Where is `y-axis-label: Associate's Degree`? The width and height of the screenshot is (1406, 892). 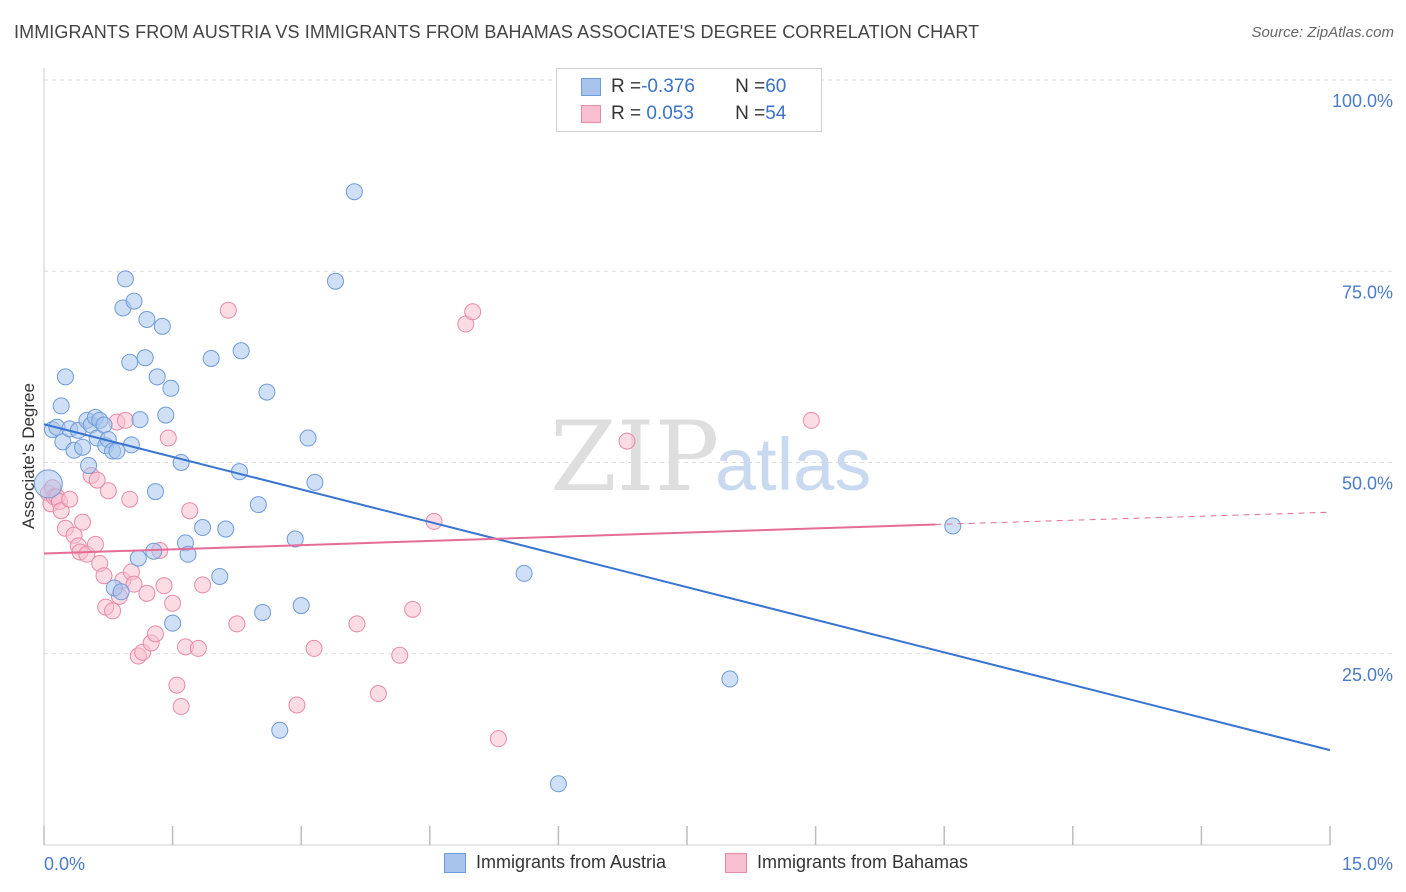 y-axis-label: Associate's Degree is located at coordinates (28, 456).